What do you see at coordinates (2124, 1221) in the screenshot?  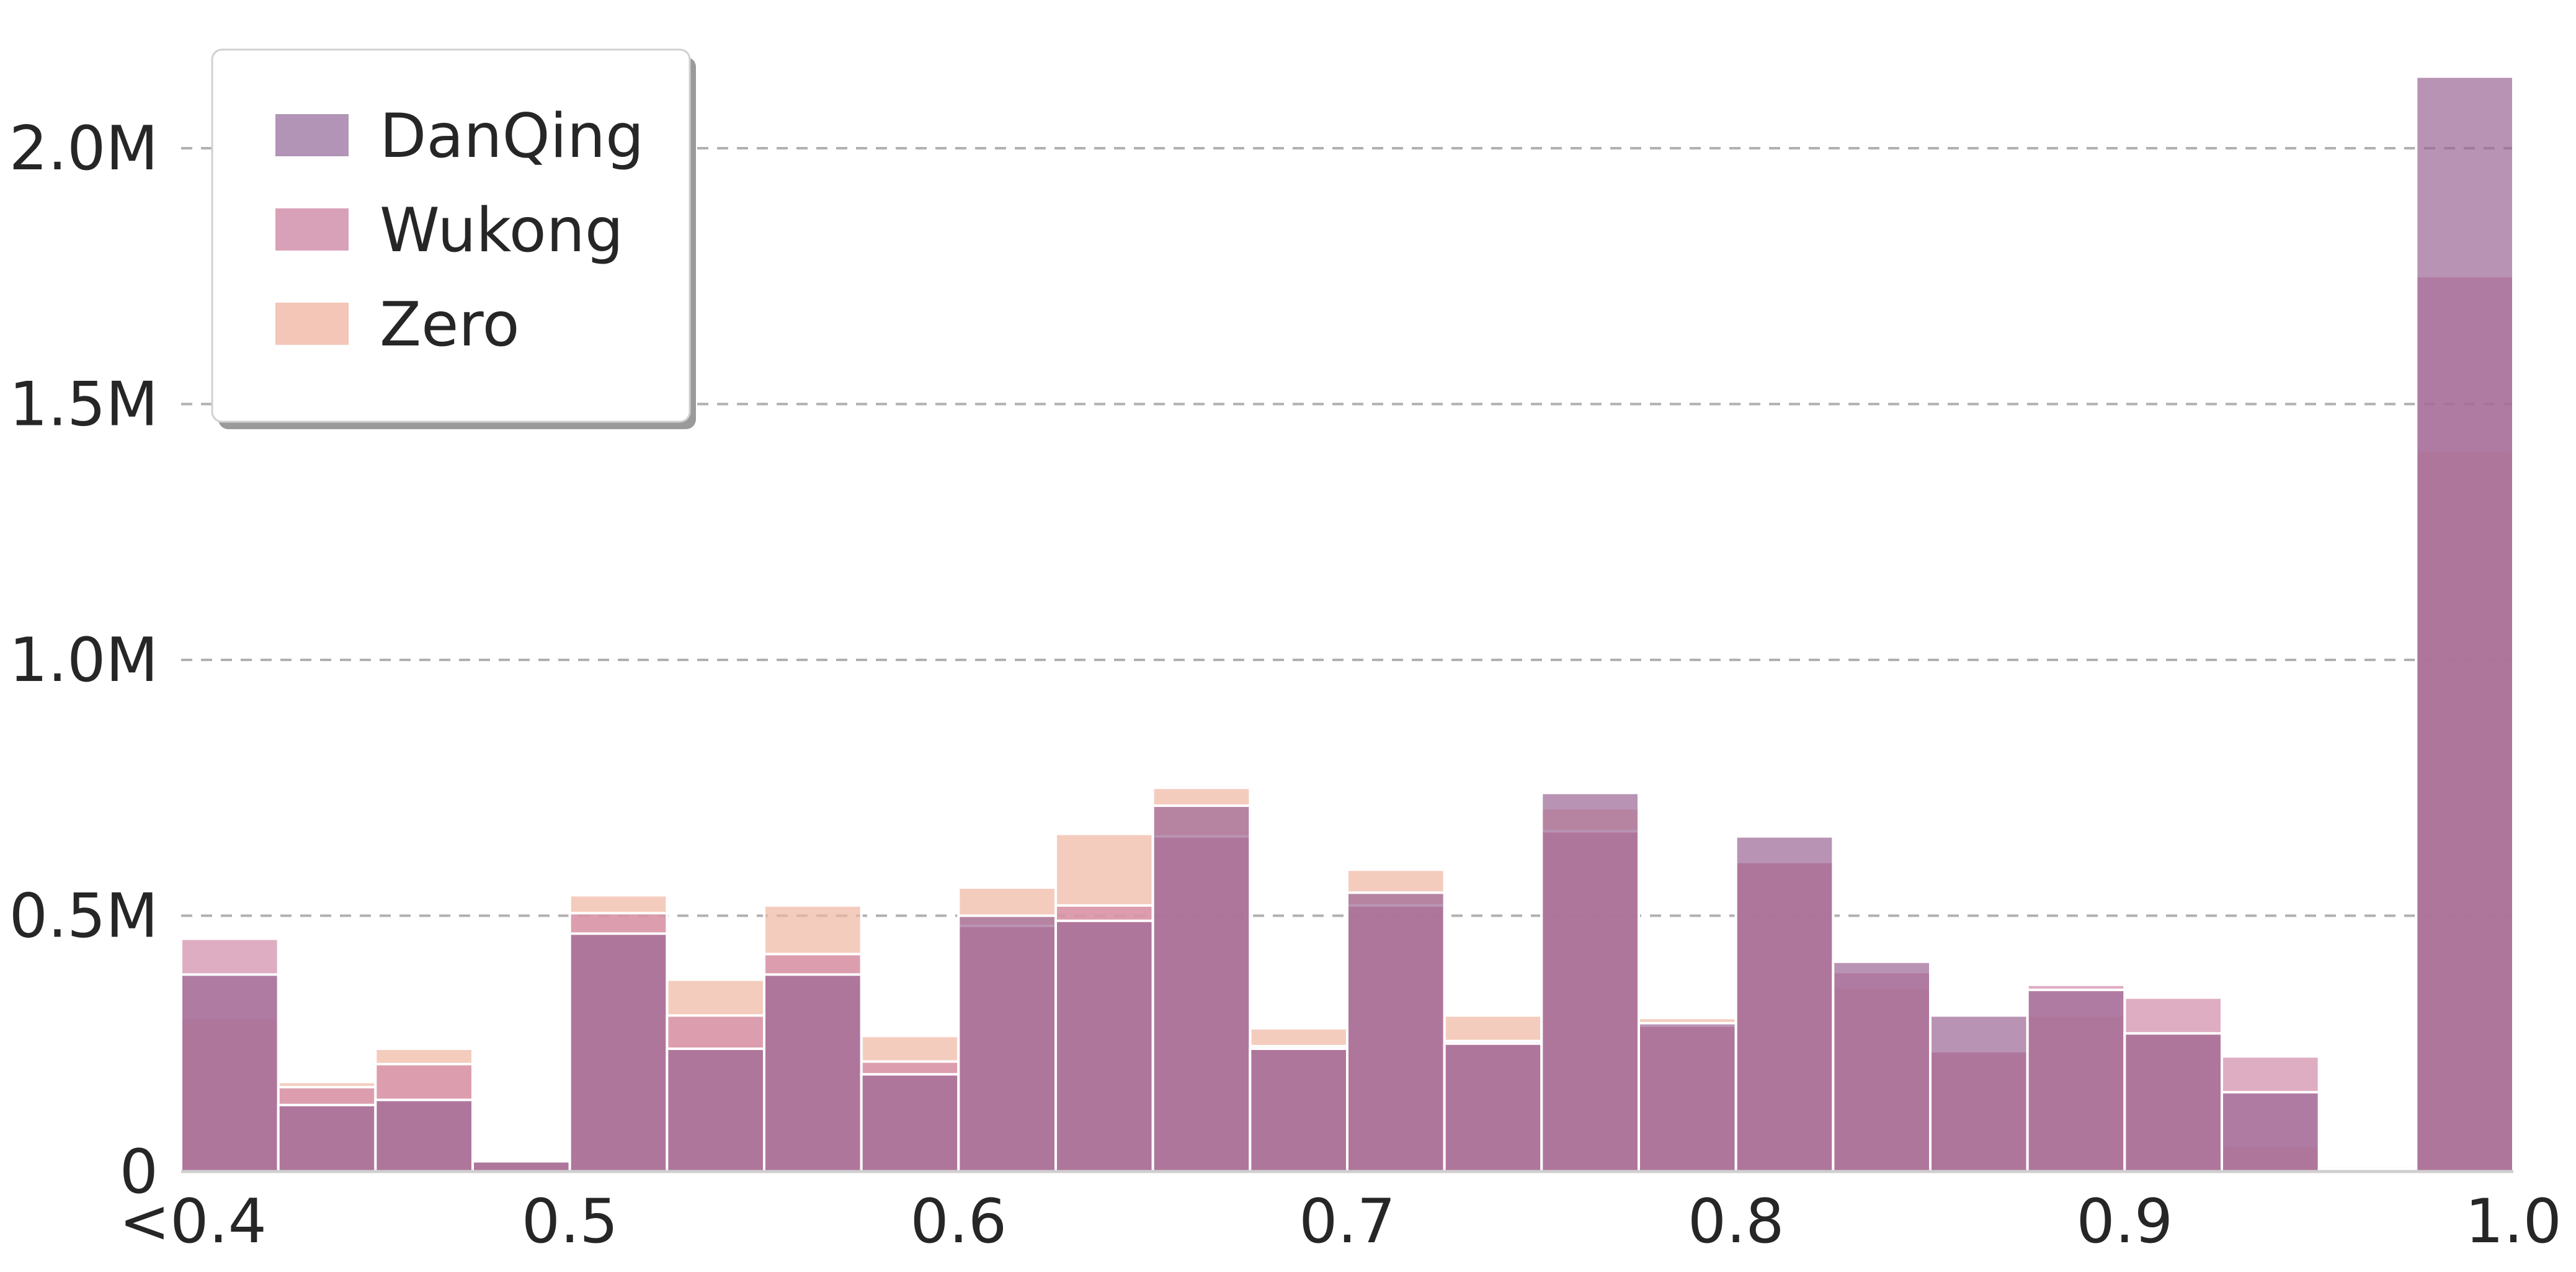 I see `x-tick-label: 0.9` at bounding box center [2124, 1221].